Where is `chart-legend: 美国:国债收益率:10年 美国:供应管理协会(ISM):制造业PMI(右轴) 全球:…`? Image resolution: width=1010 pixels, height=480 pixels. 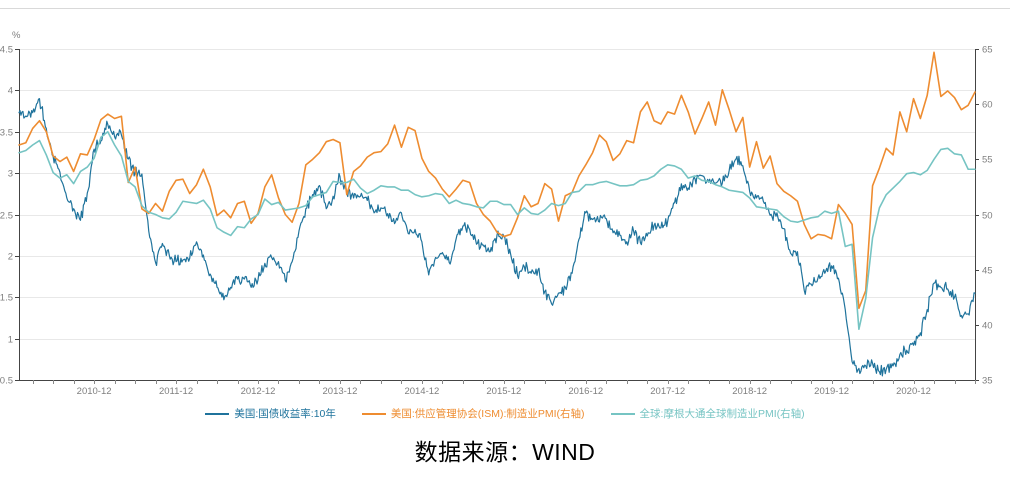
chart-legend: 美国:国债收益率:10年 美国:供应管理协会(ISM):制造业PMI(右轴) 全球:… is located at coordinates (505, 414).